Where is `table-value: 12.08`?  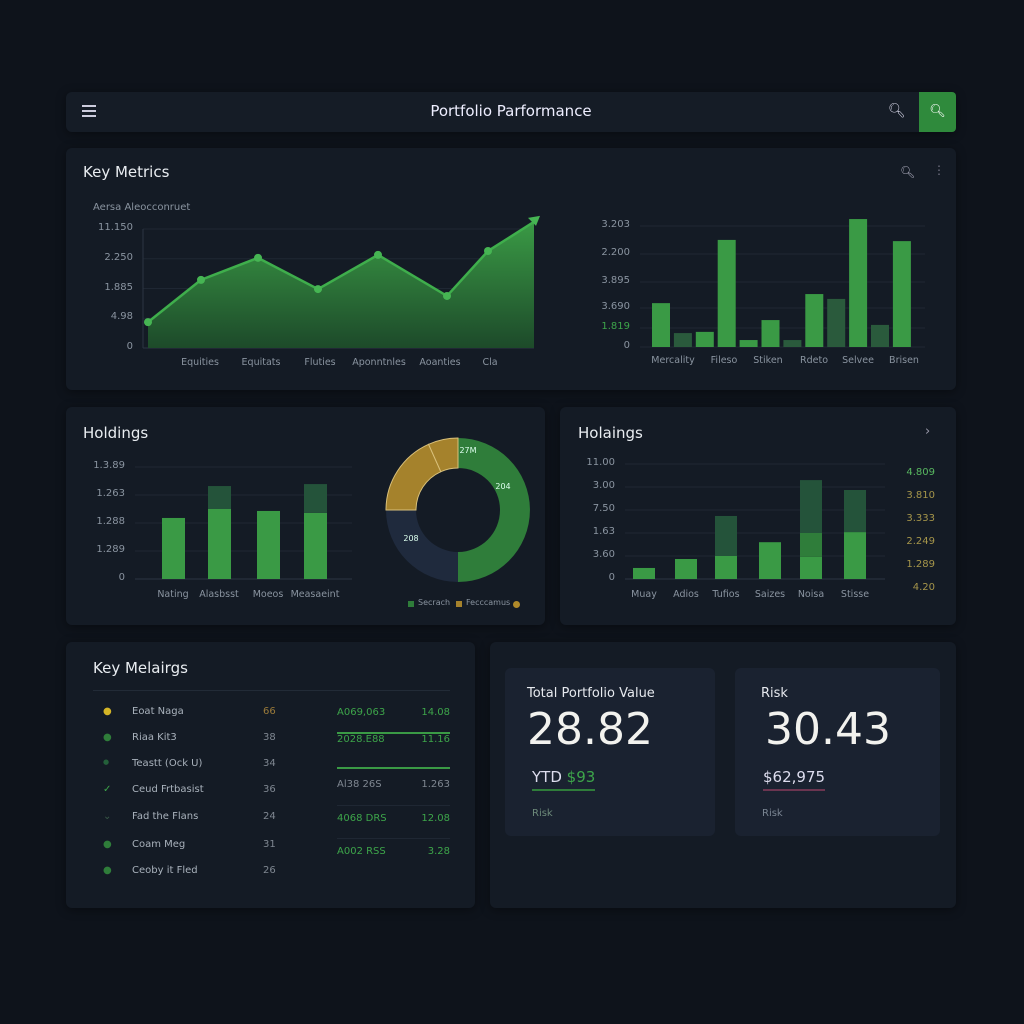
table-value: 12.08 is located at coordinates (435, 818).